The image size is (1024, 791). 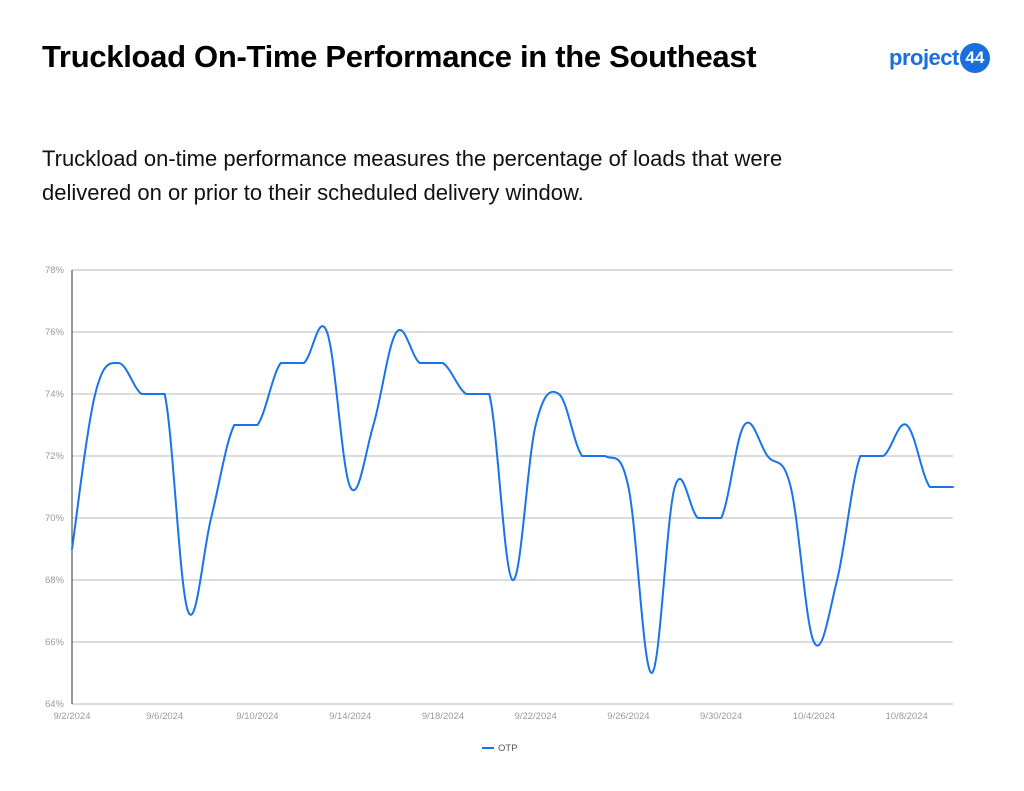 I want to click on logo-text: project, so click(x=924, y=57).